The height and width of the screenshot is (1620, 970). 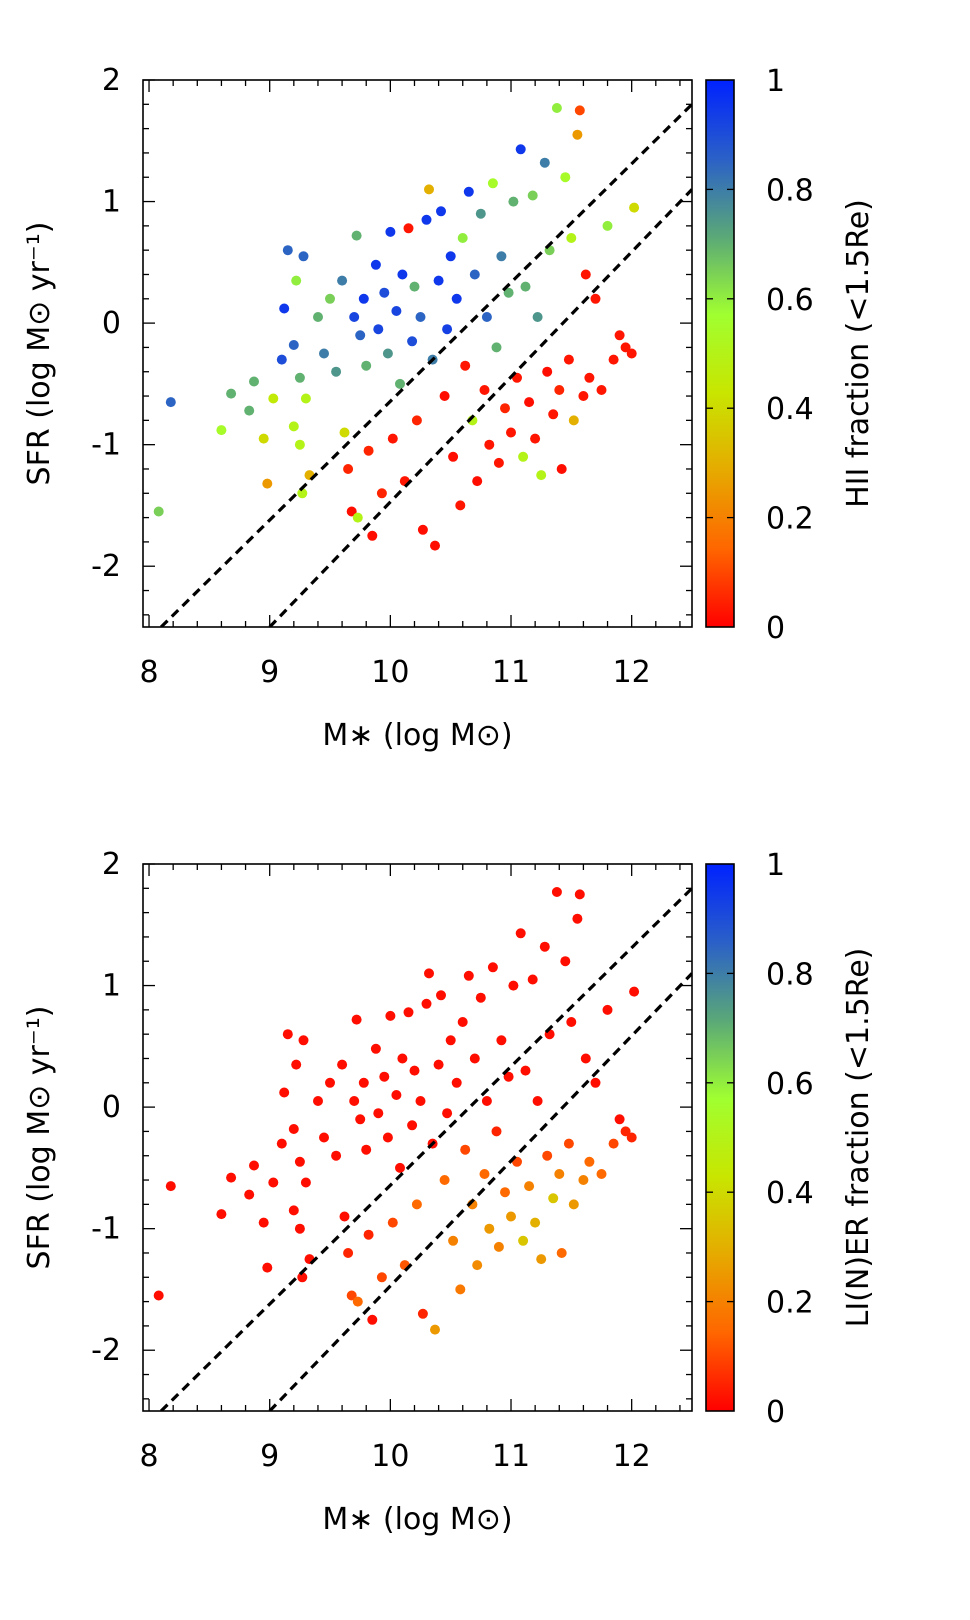 I want to click on x-tick-label: 9, so click(x=269, y=1456).